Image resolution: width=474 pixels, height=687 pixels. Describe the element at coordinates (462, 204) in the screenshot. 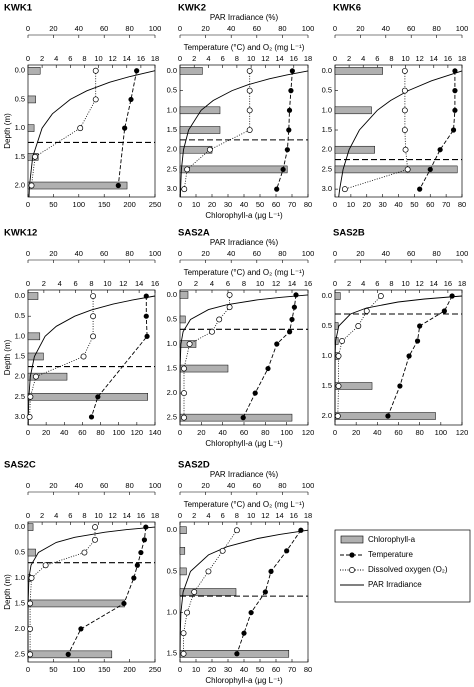

I see `chl-tick-label: 80` at that location.